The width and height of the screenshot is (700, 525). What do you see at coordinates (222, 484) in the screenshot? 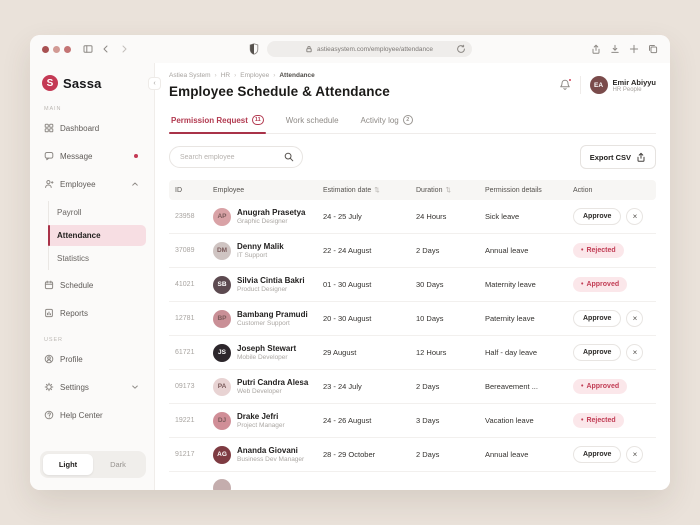
I see `avatar` at bounding box center [222, 484].